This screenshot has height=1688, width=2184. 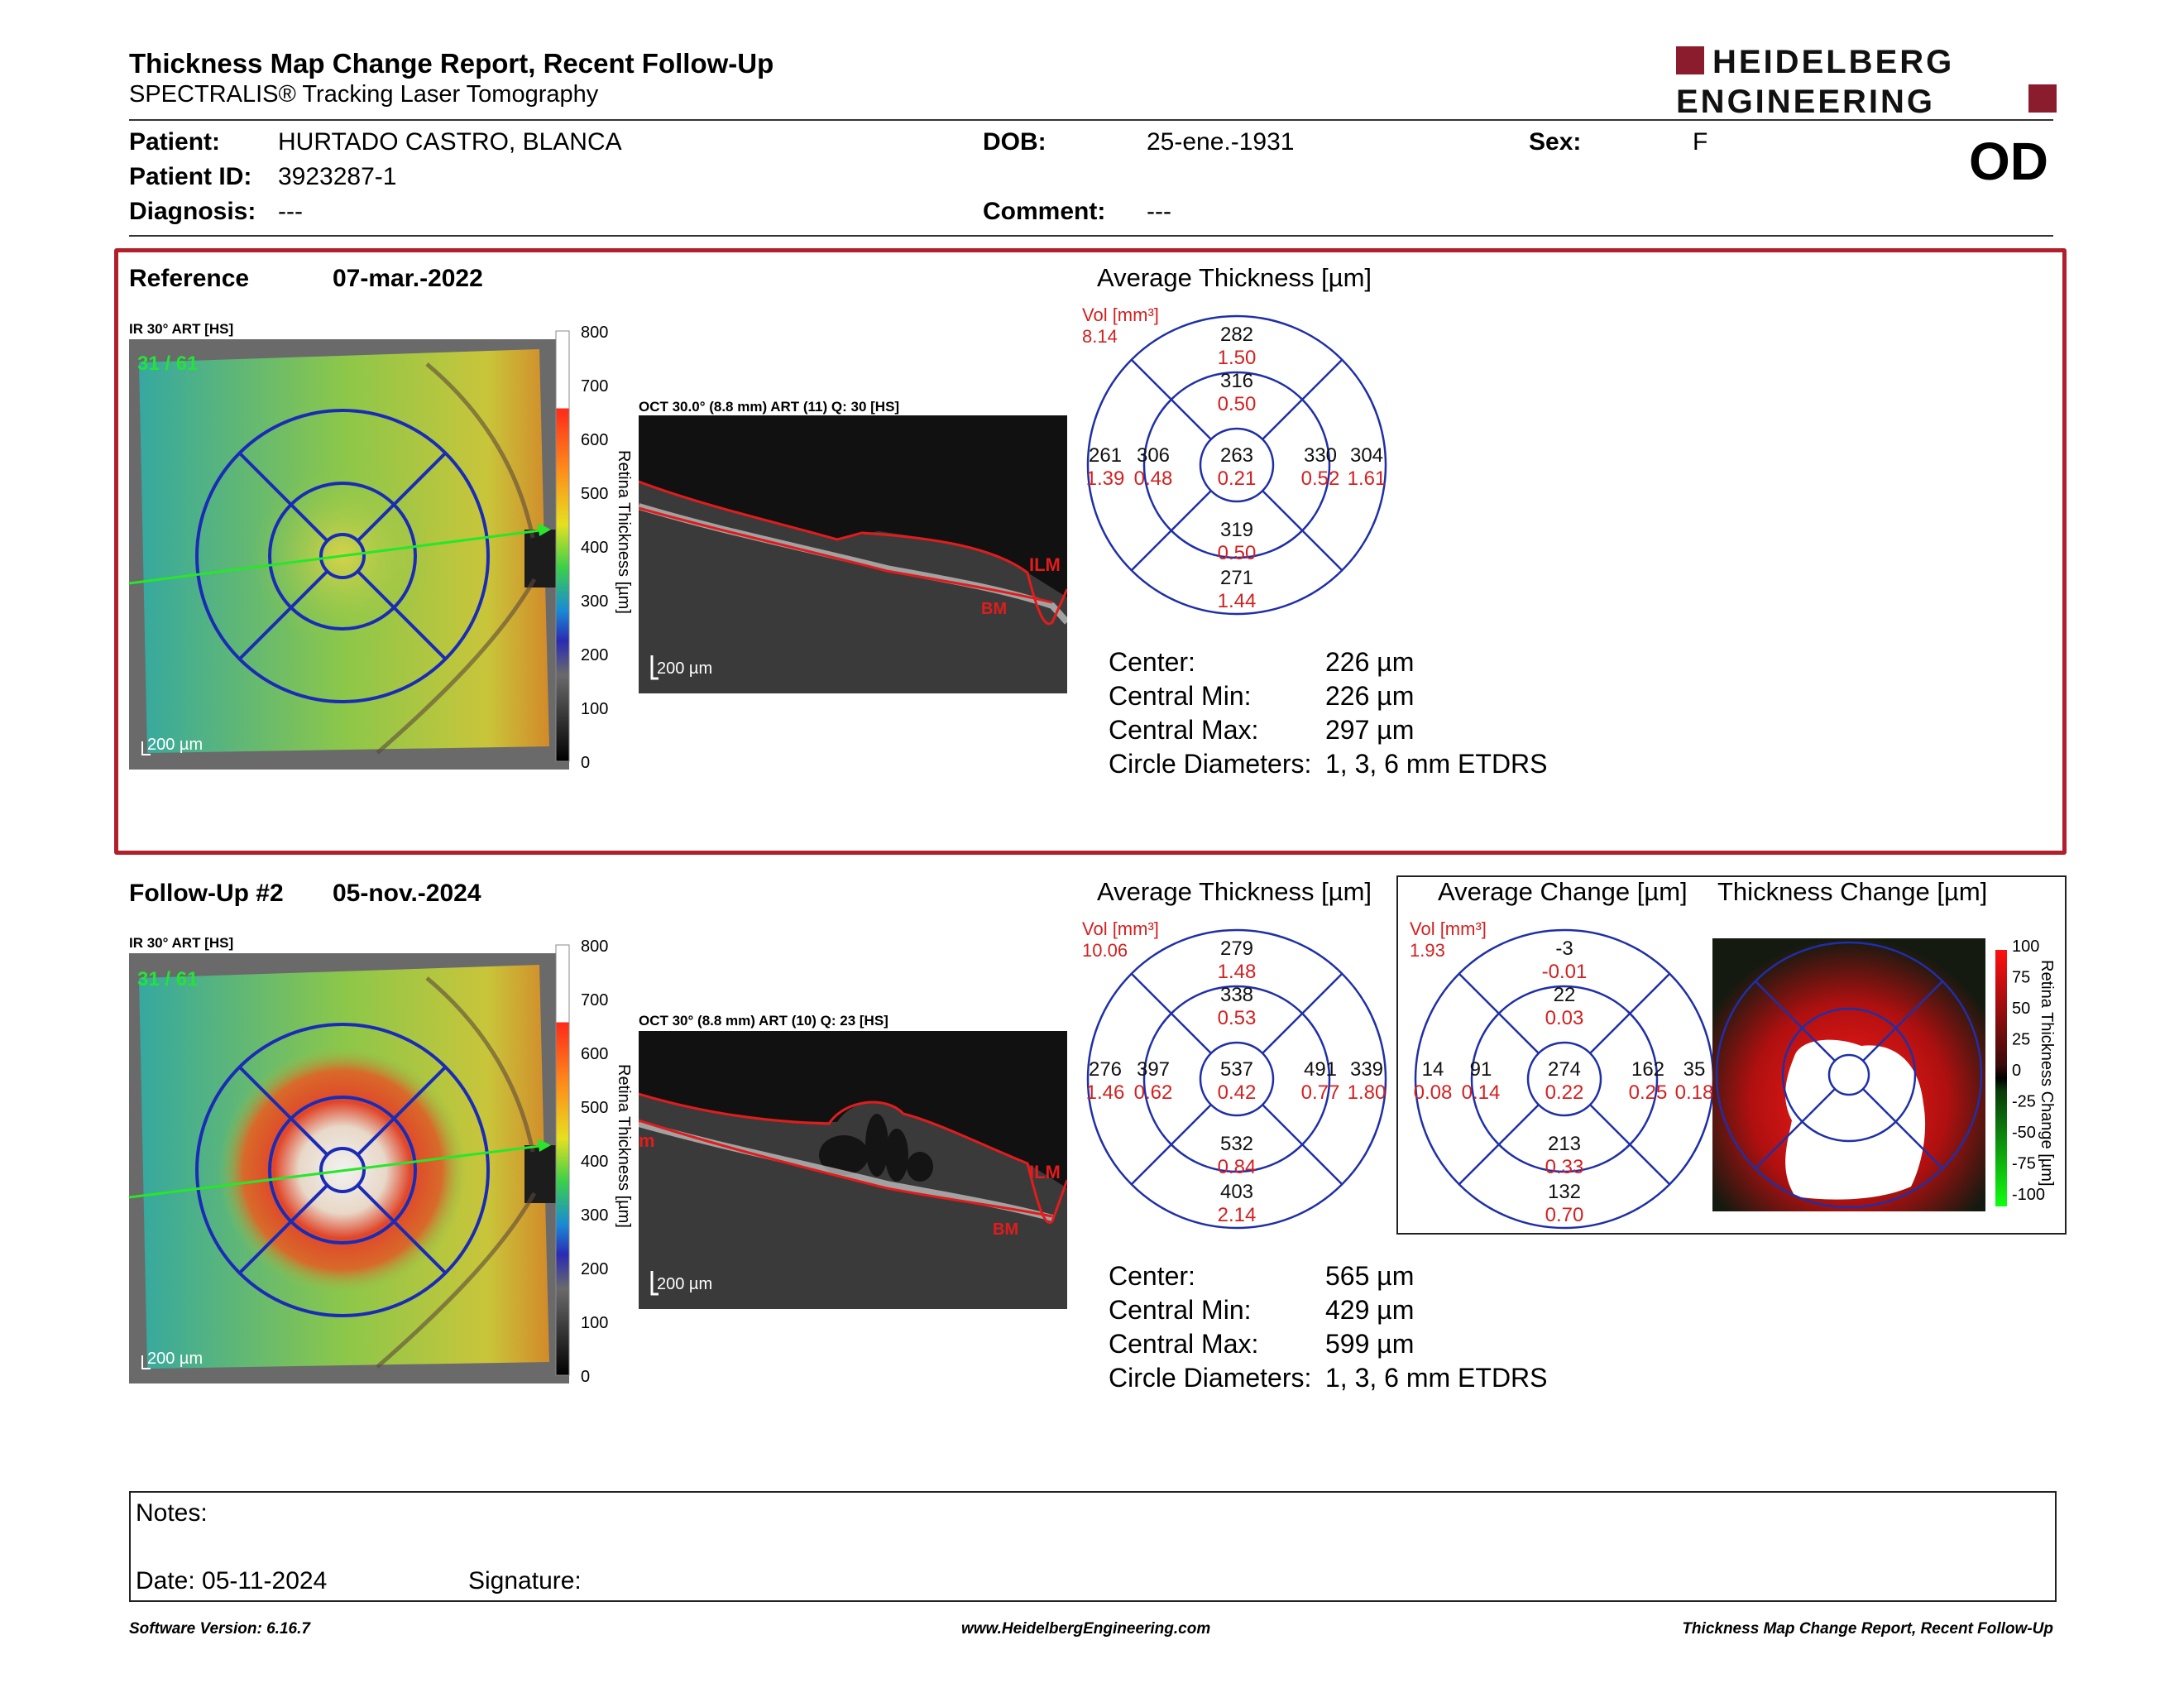 I want to click on patient-label: Patient:, so click(x=175, y=142).